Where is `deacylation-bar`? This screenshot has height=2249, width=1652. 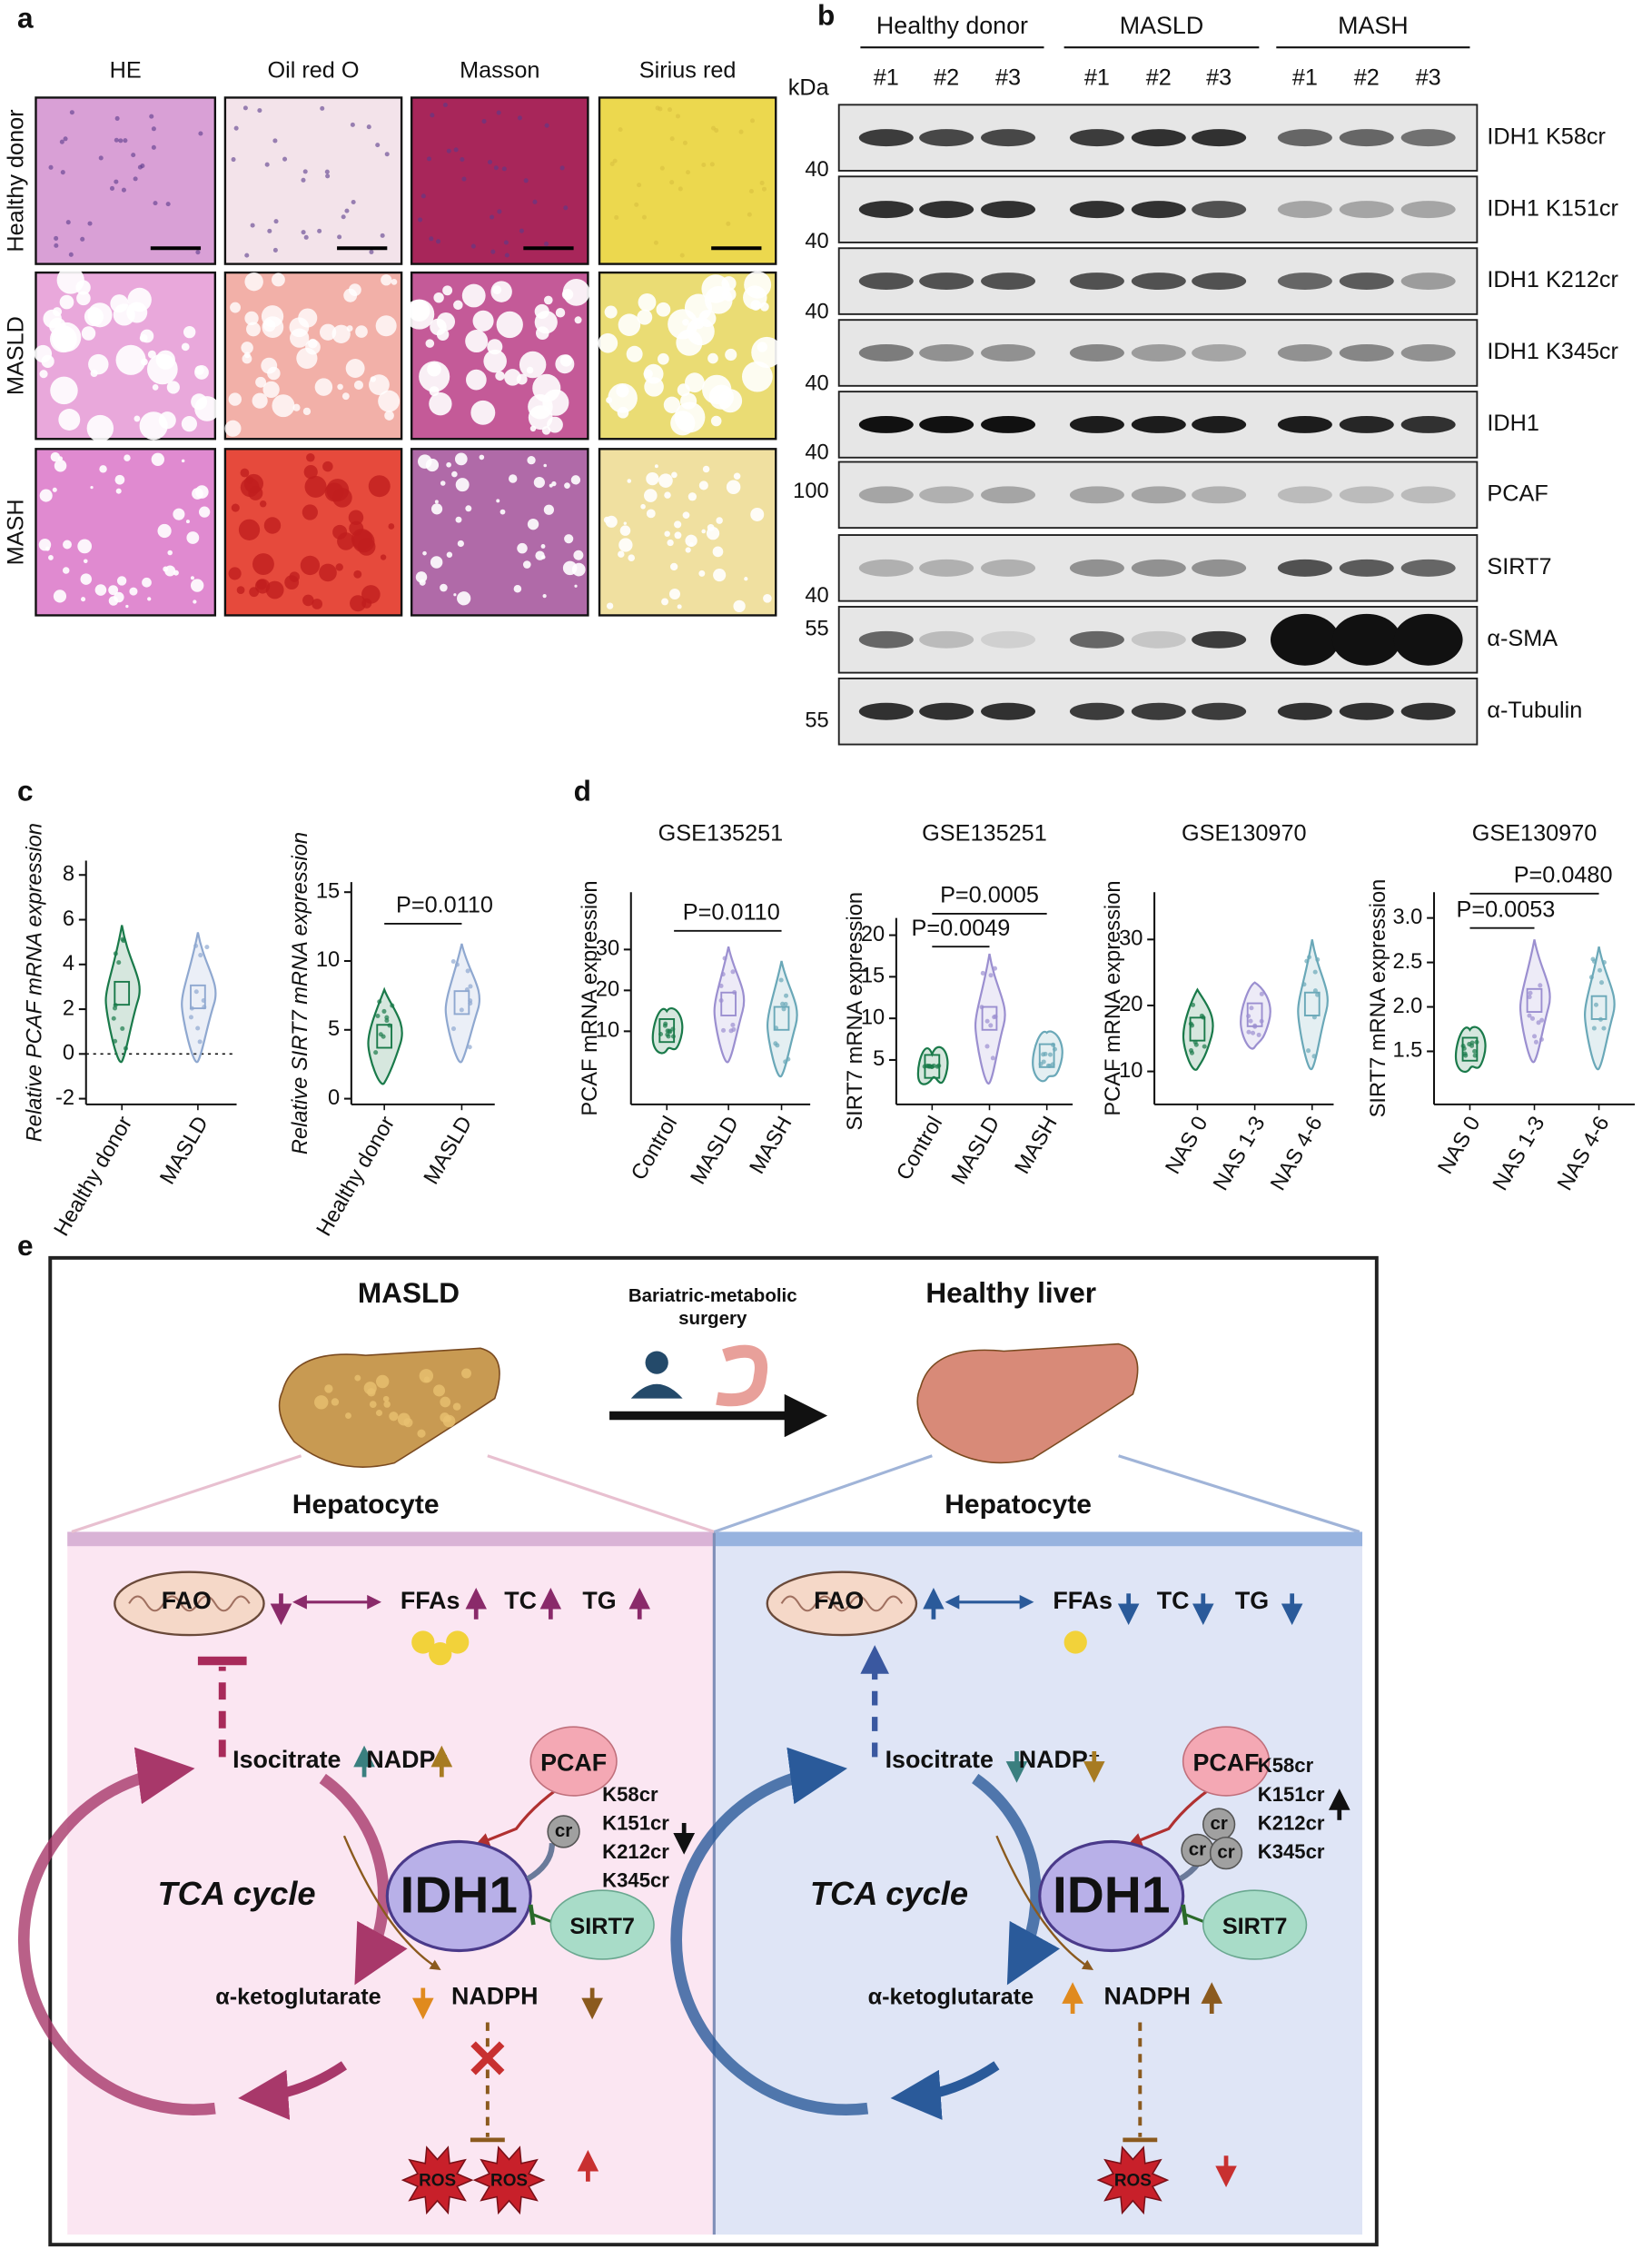
deacylation-bar is located at coordinates (532, 1915).